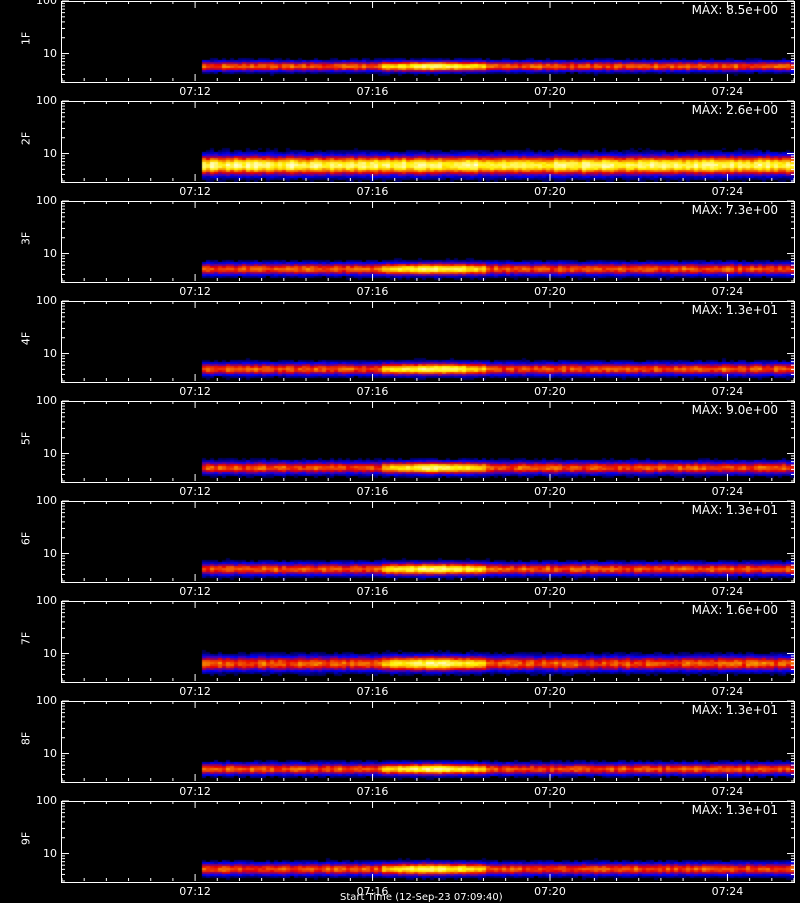 The height and width of the screenshot is (903, 800). Describe the element at coordinates (26, 538) in the screenshot. I see `detector-label: 6F` at that location.